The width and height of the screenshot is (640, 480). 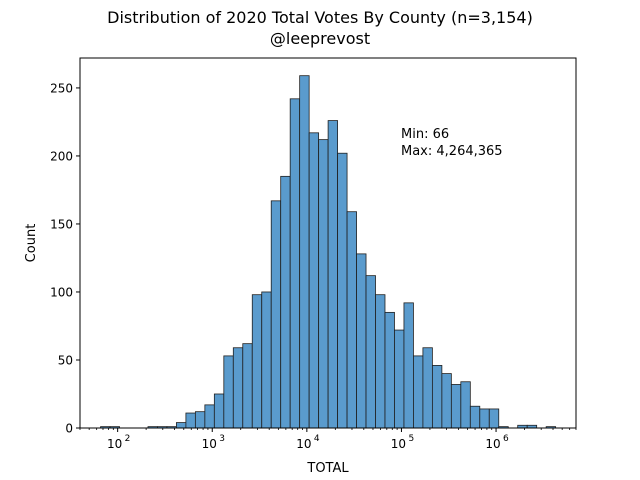 I want to click on min-annotation: Min: 66, so click(x=425, y=134).